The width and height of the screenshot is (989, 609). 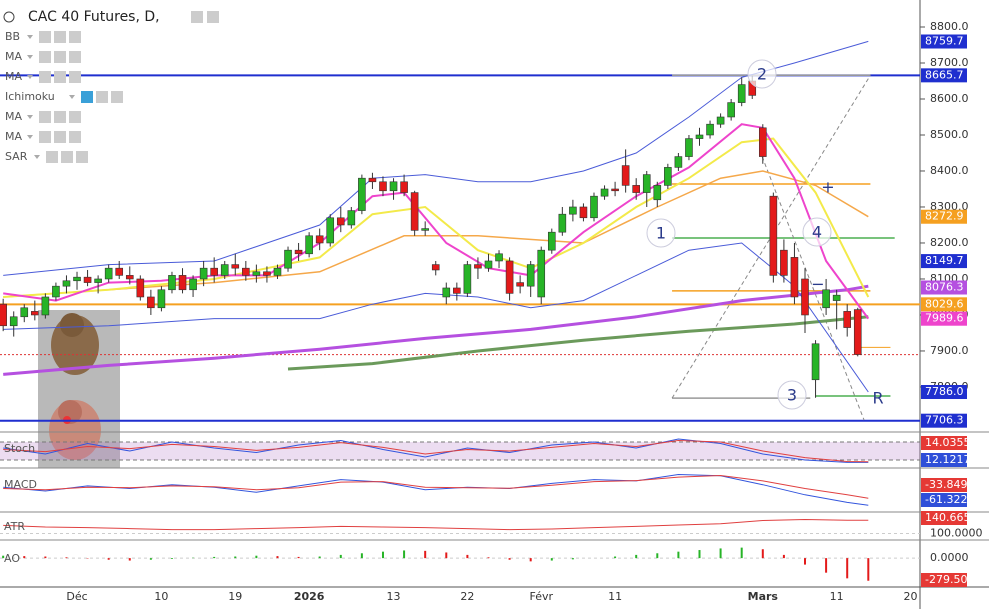 I want to click on title-icons, so click(x=111, y=17).